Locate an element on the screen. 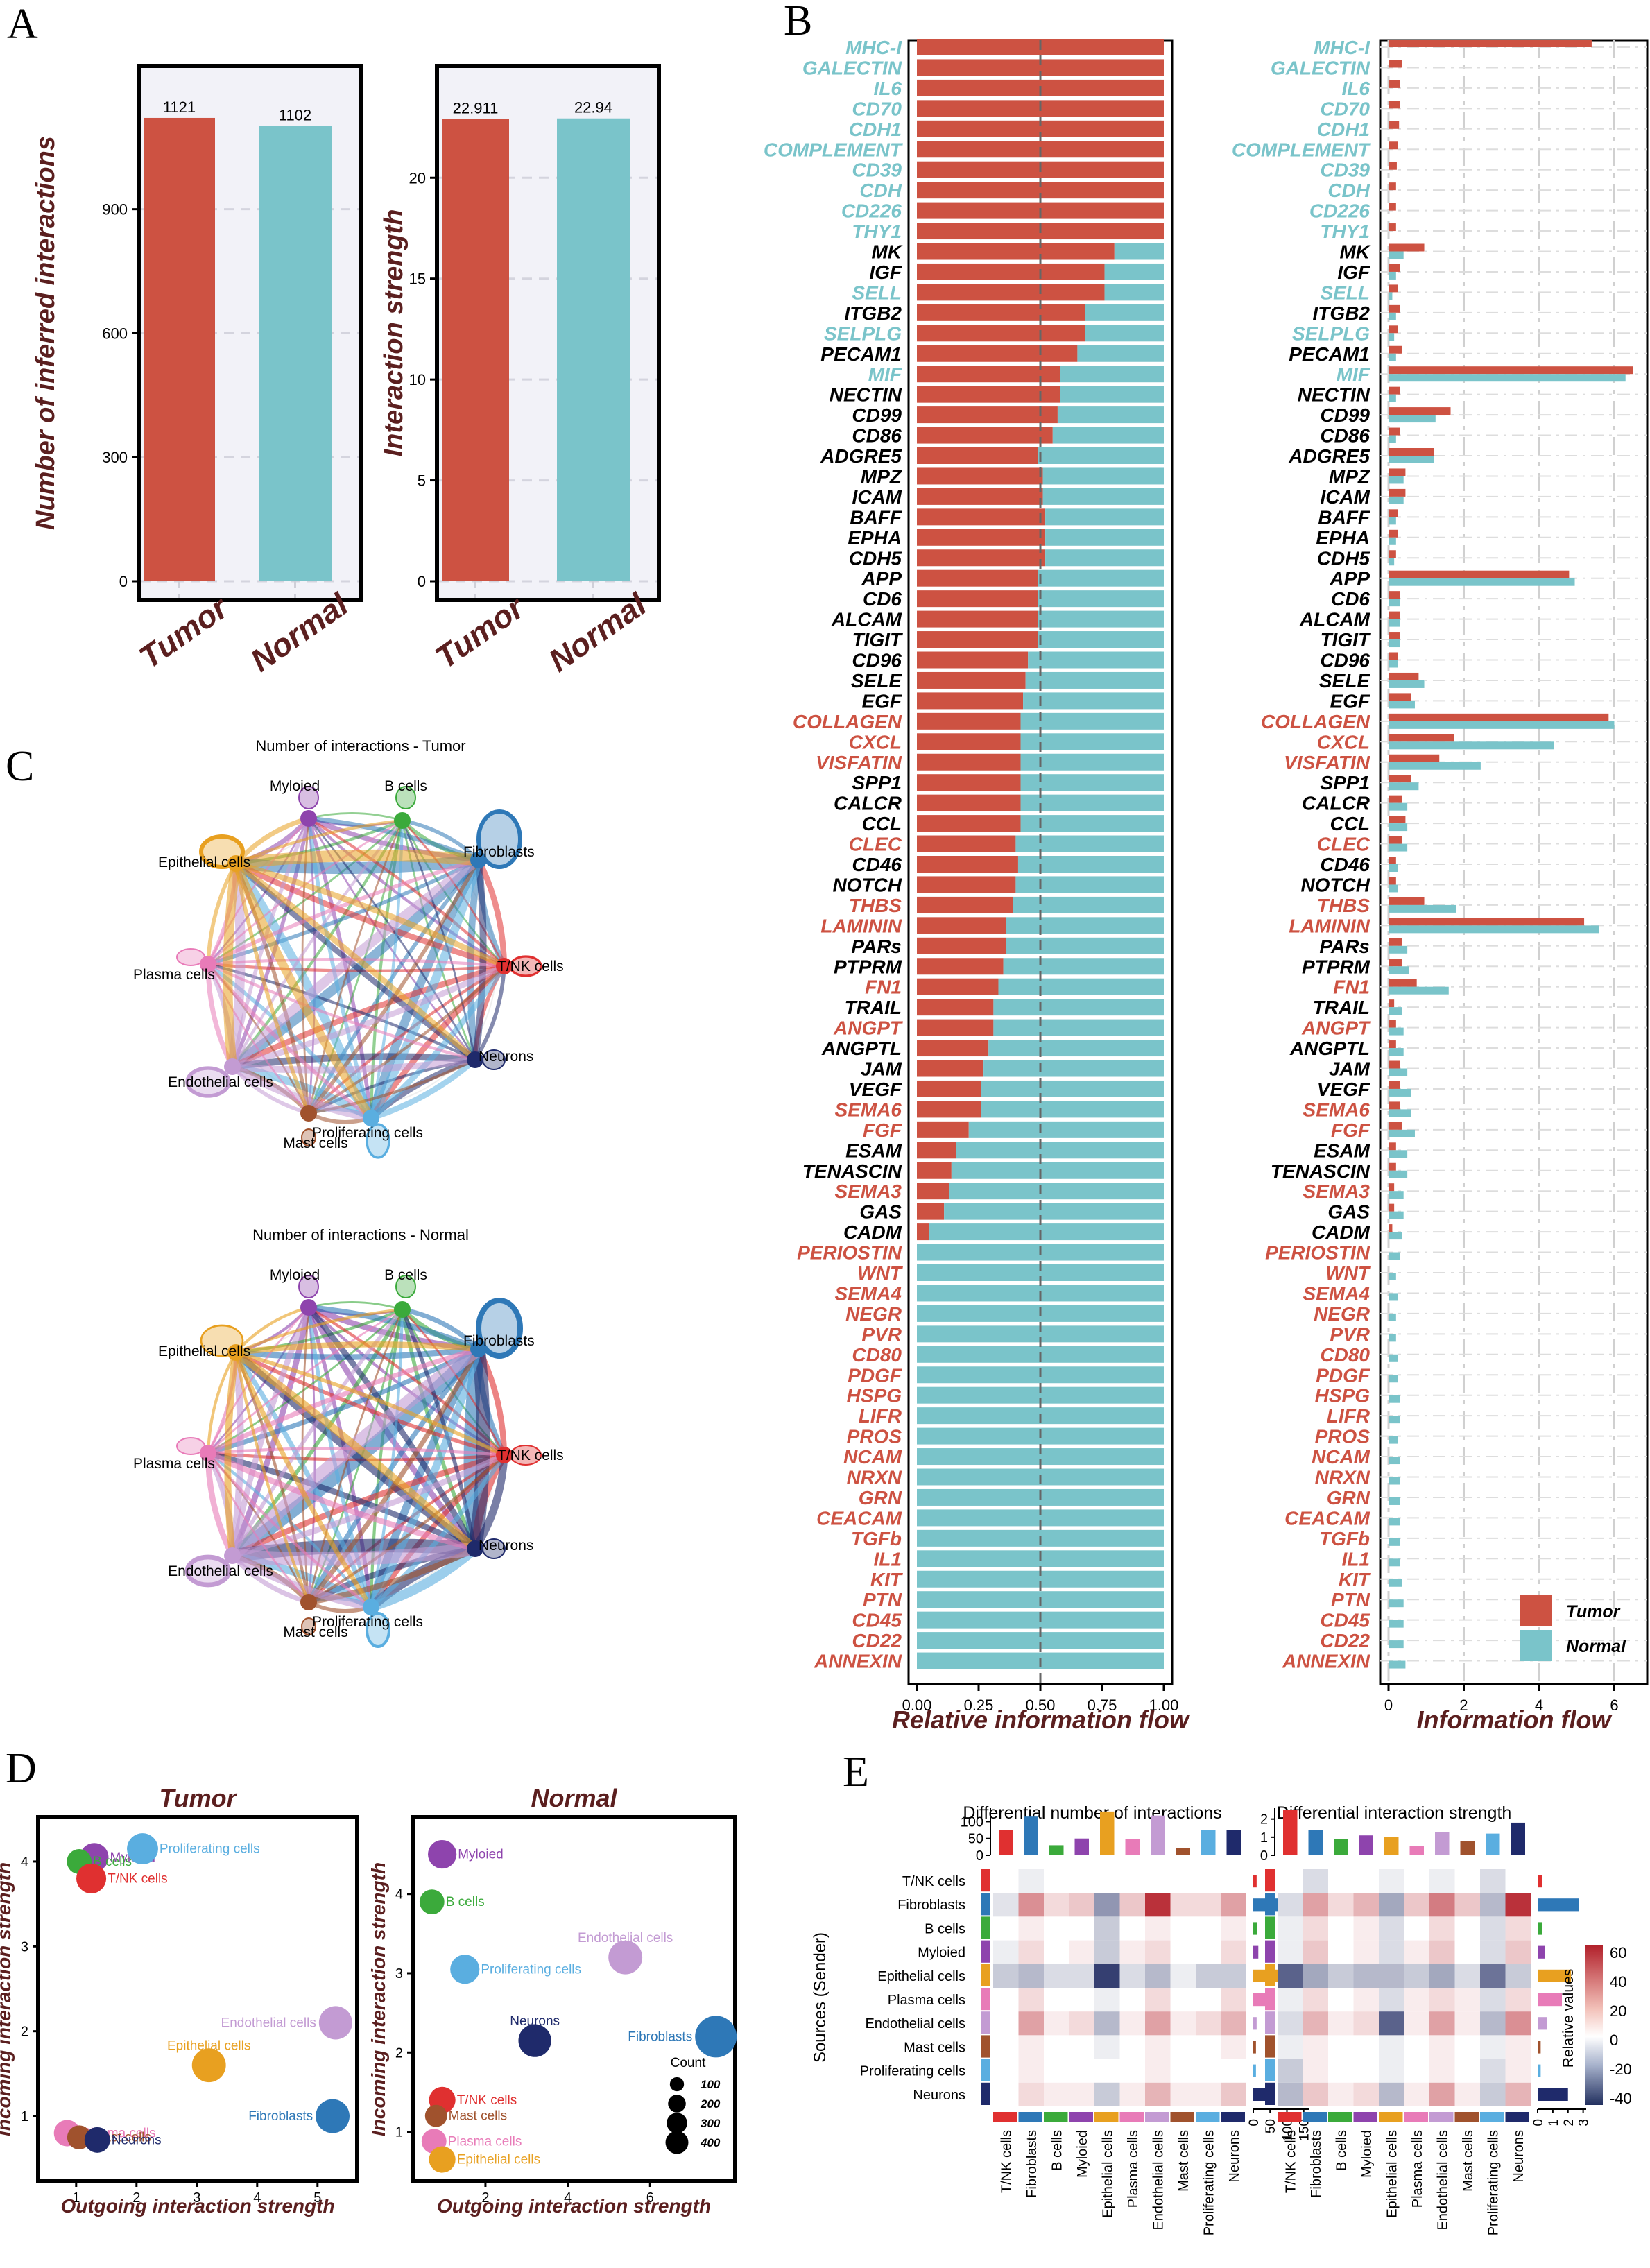 This screenshot has height=2268, width=1650. node-T/NK cells is located at coordinates (504, 966).